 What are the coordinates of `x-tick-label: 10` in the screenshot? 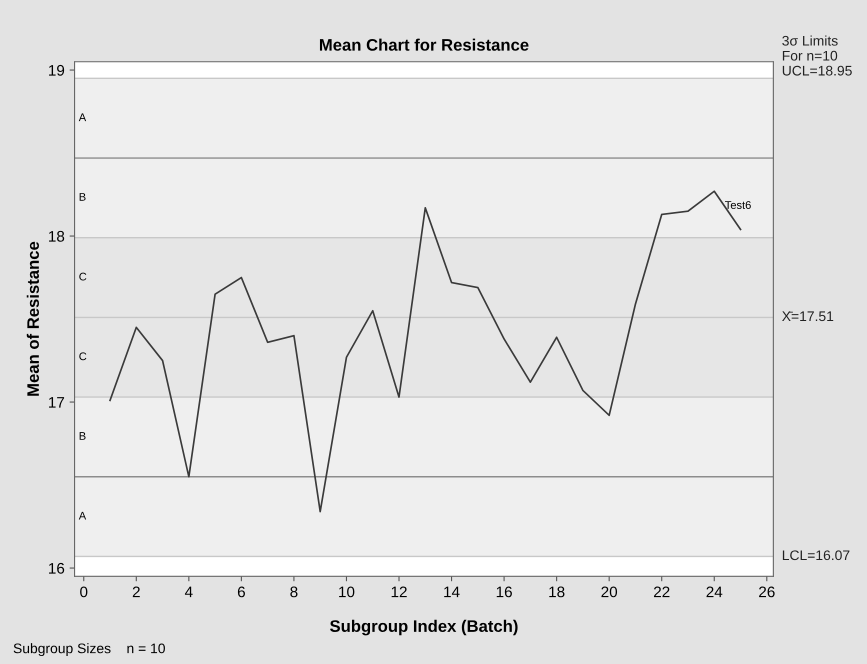 It's located at (346, 592).